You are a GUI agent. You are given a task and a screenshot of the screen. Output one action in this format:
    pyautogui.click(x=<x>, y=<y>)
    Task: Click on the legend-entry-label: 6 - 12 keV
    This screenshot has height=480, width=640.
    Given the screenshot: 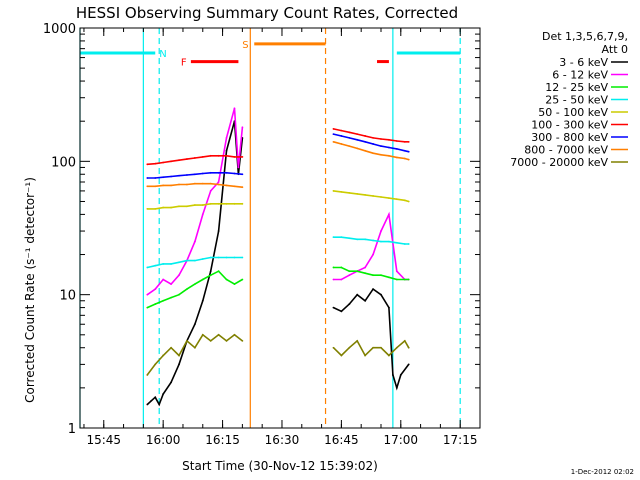 What is the action you would take?
    pyautogui.click(x=580, y=75)
    